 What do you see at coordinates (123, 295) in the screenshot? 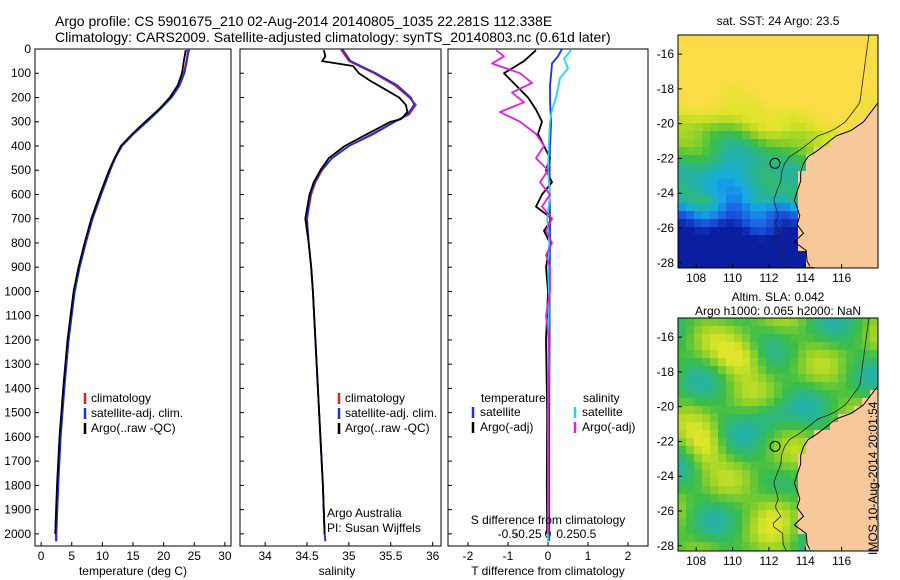
I see `series-line-satellite-adj-clim-` at bounding box center [123, 295].